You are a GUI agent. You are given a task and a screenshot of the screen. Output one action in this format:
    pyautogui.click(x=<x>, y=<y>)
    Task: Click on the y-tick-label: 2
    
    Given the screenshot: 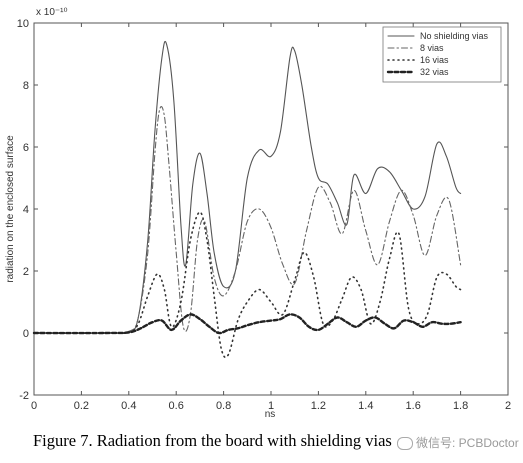 What is the action you would take?
    pyautogui.click(x=26, y=272)
    